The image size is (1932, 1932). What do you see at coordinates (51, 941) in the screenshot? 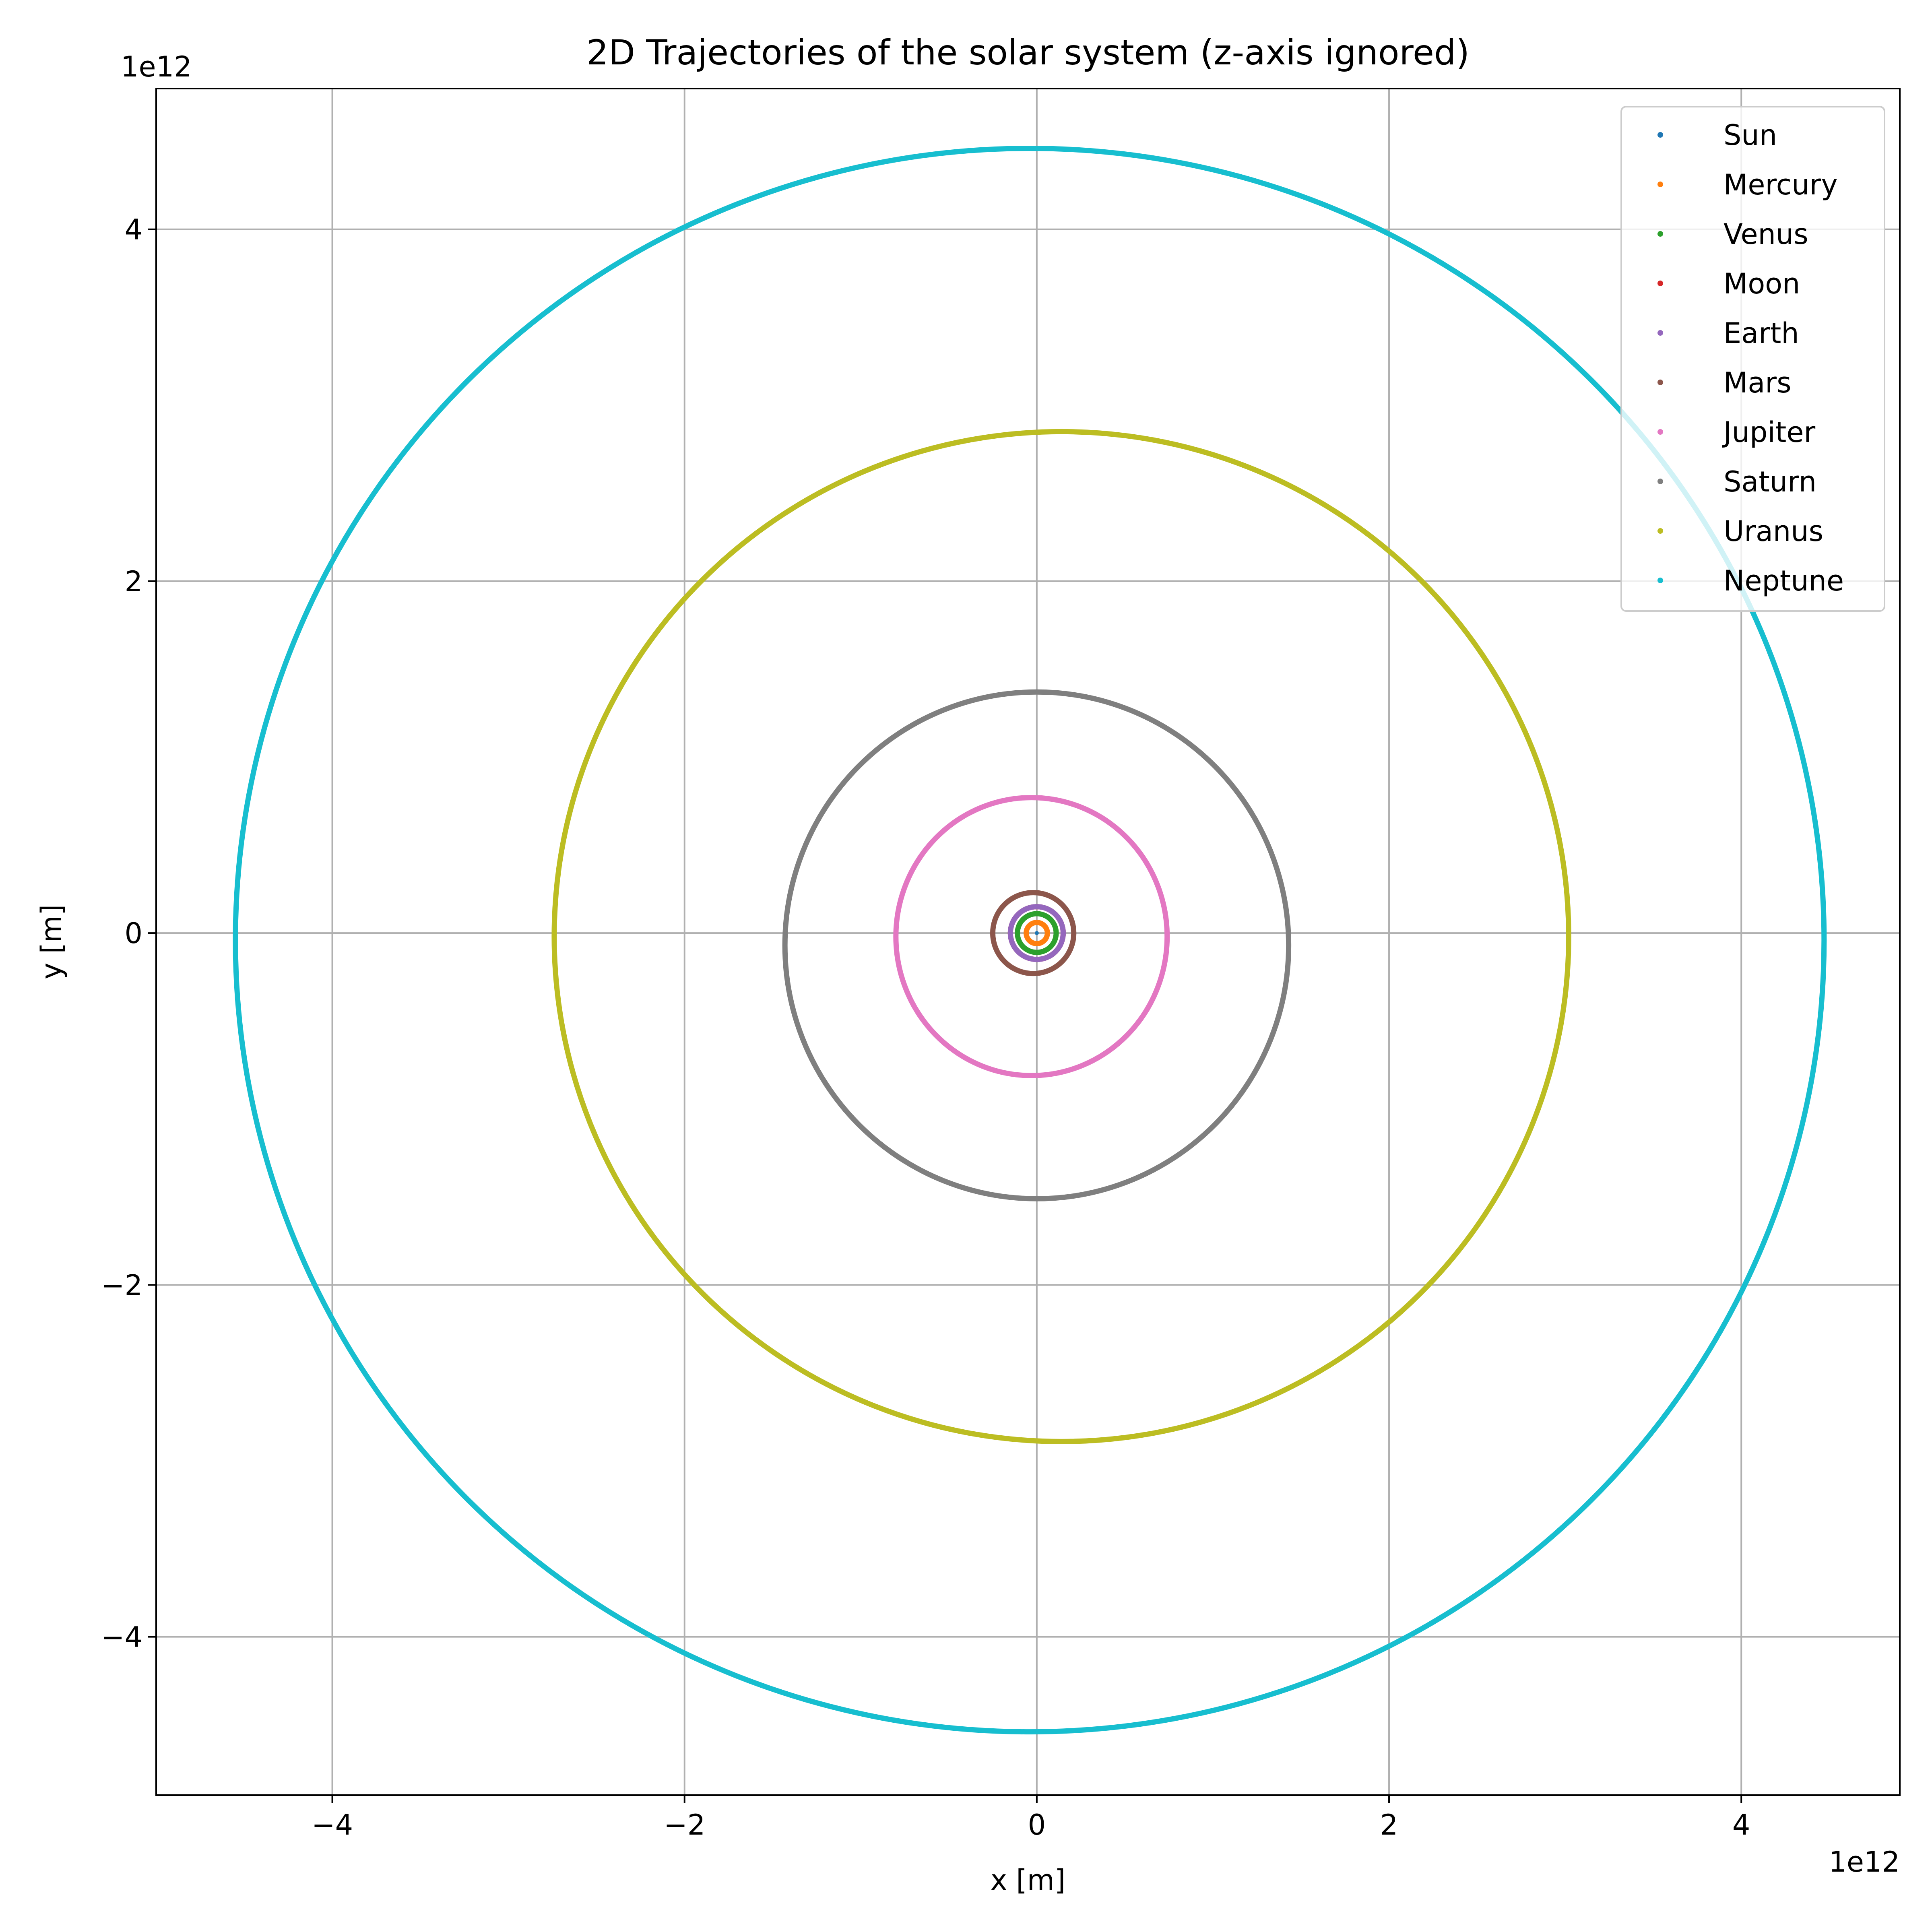
I see `y-axis-label: y [m]` at bounding box center [51, 941].